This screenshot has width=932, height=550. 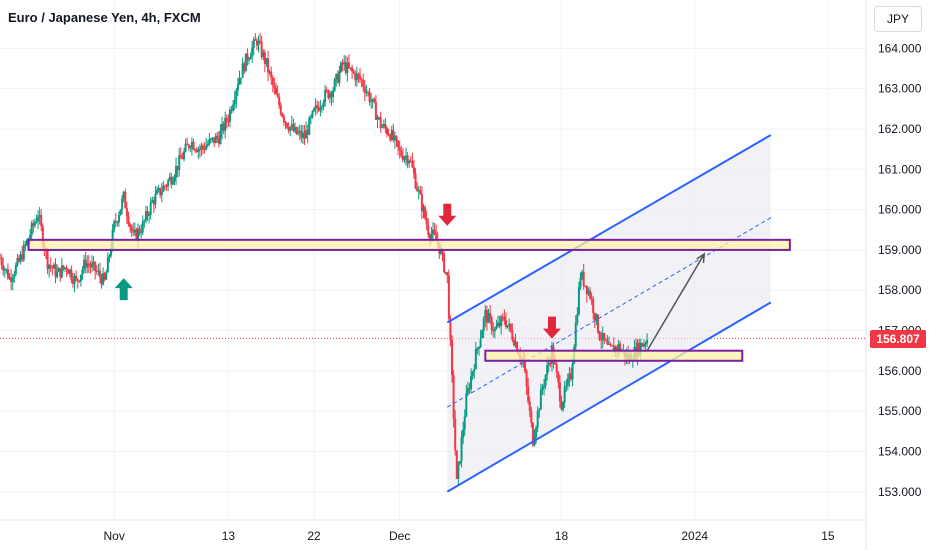 I want to click on y-tick-label: 153.000, so click(x=900, y=492).